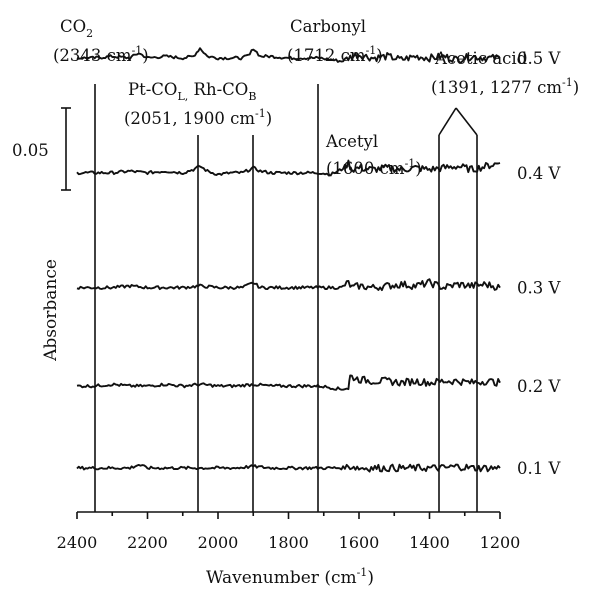 This screenshot has width=600, height=604. What do you see at coordinates (289, 532) in the screenshot?
I see `x-axis-ticks: 2400 2200 2000 1800 1600 1400 1200` at bounding box center [289, 532].